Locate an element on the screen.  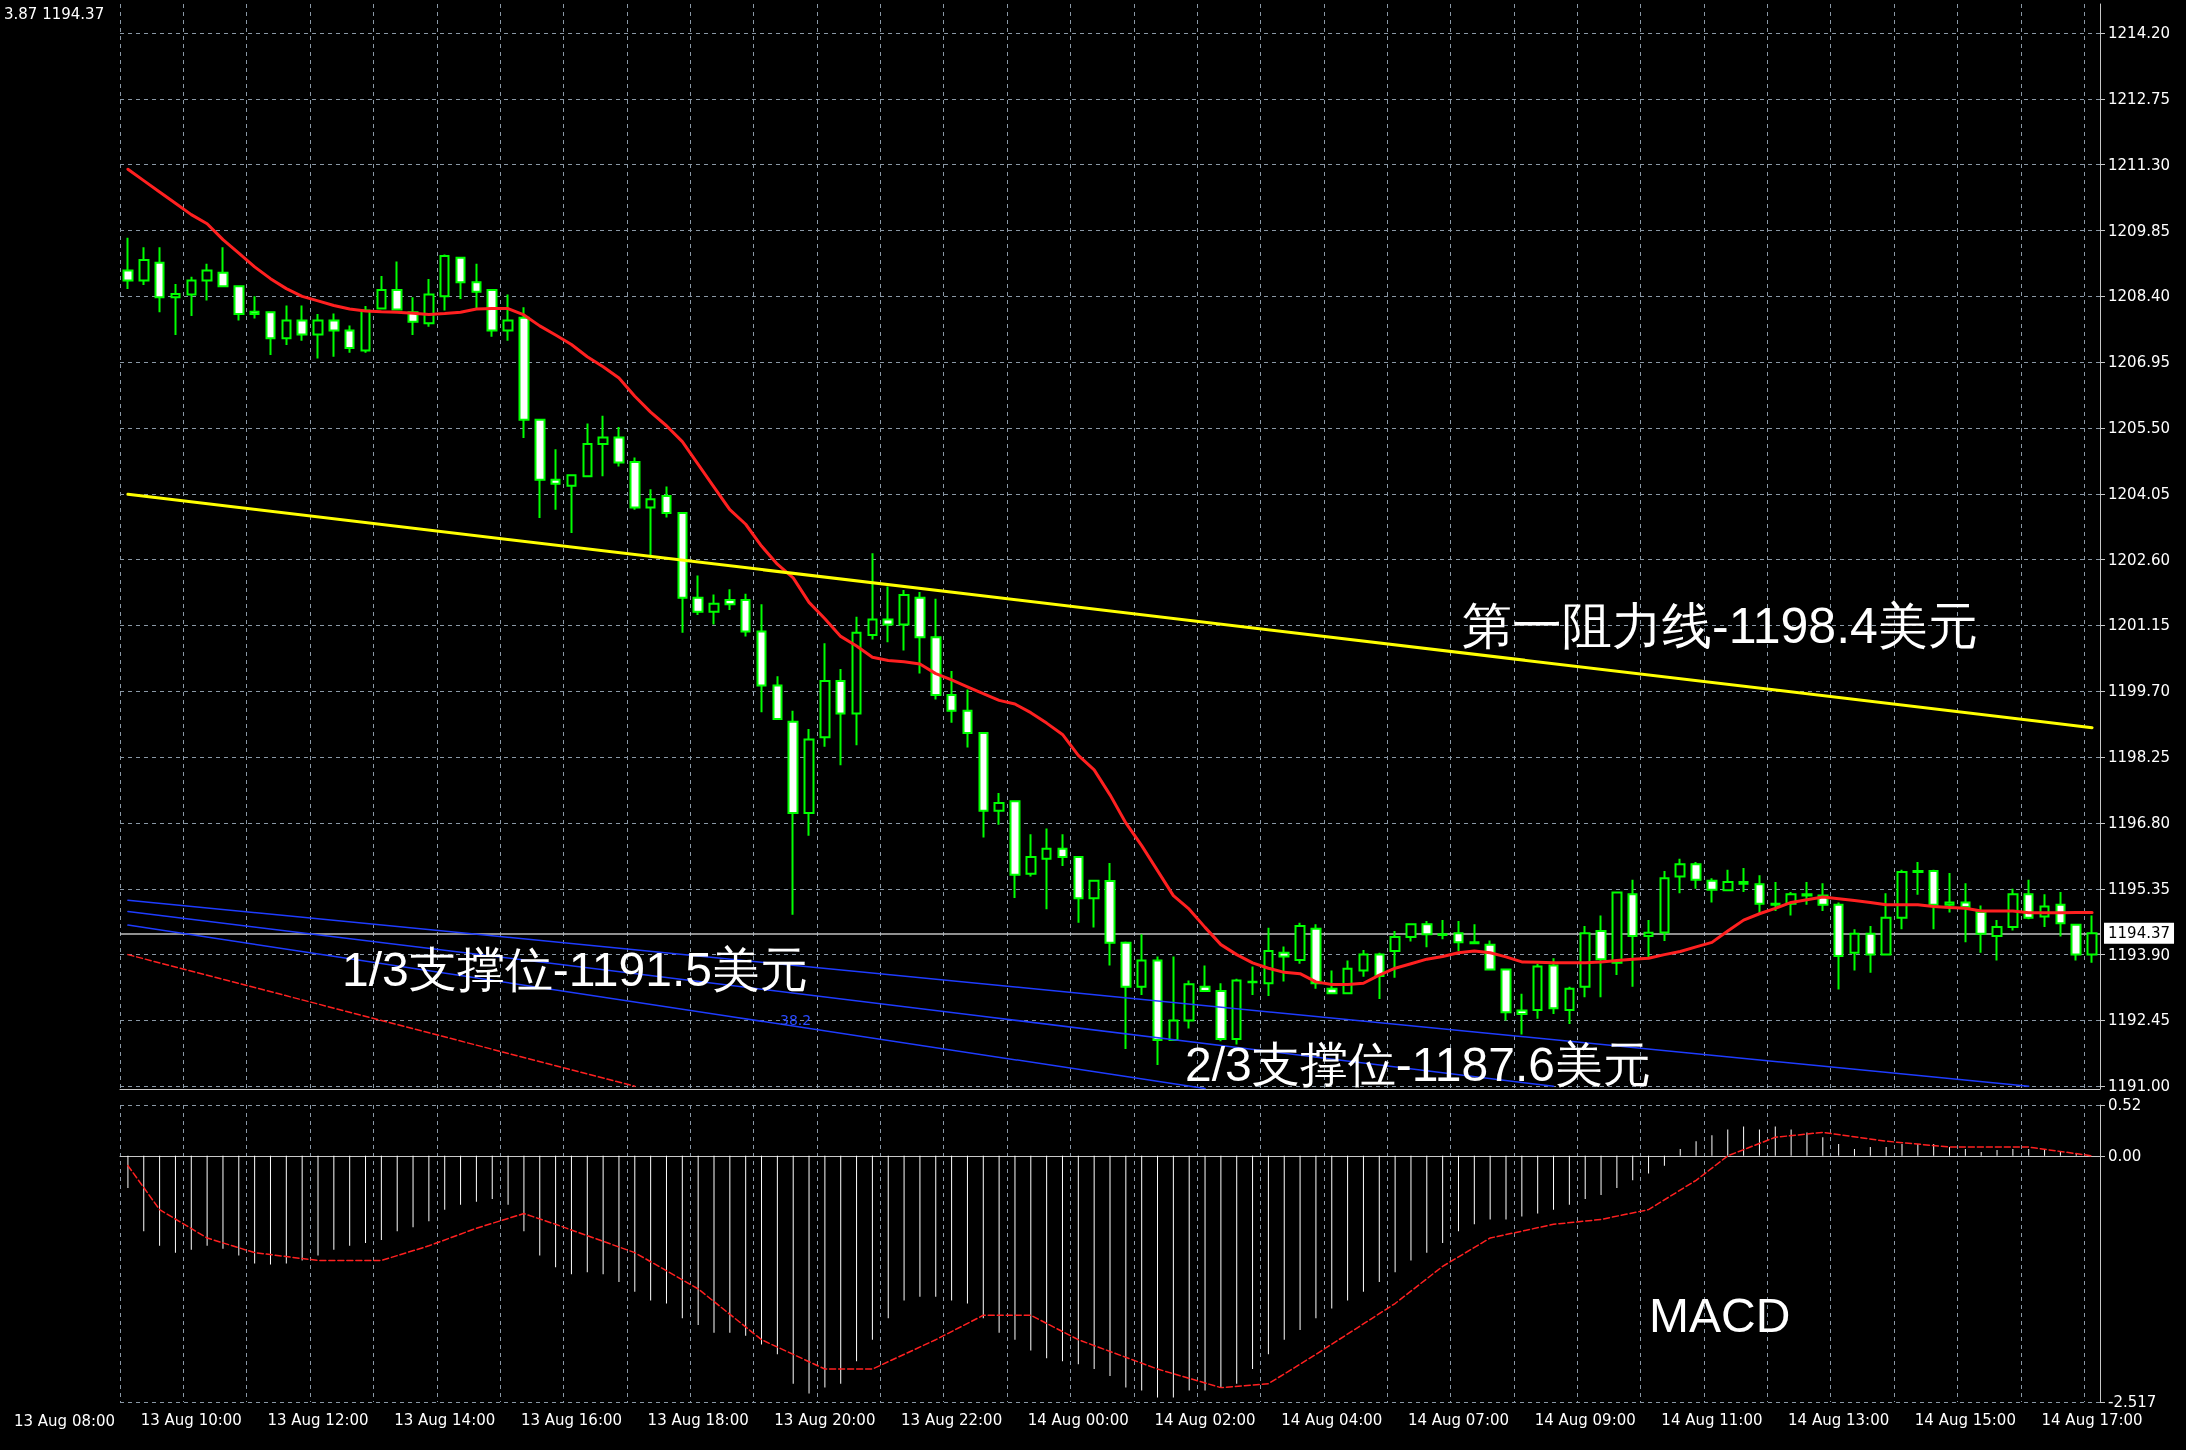
y-tick-label: 0.00 is located at coordinates (2125, 1155).